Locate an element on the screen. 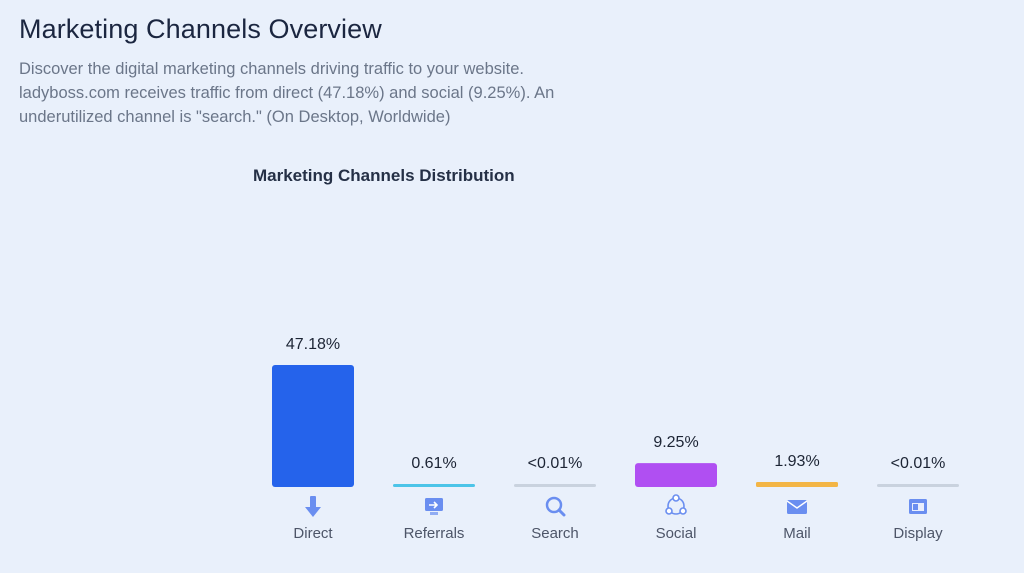 The width and height of the screenshot is (1024, 573). bar-mail is located at coordinates (797, 484).